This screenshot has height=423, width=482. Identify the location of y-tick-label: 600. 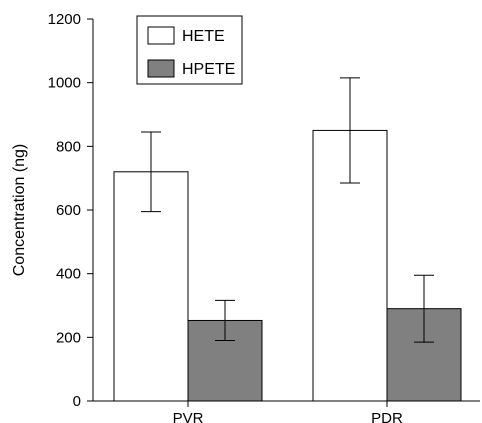
(68, 210).